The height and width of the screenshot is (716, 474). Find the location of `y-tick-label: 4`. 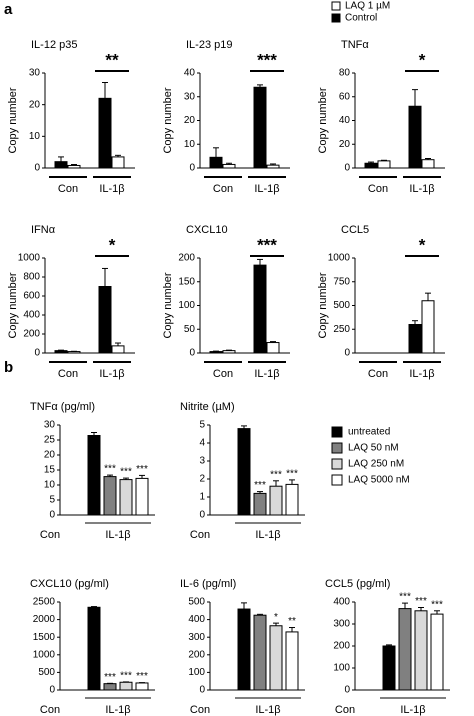

y-tick-label: 4 is located at coordinates (202, 443).